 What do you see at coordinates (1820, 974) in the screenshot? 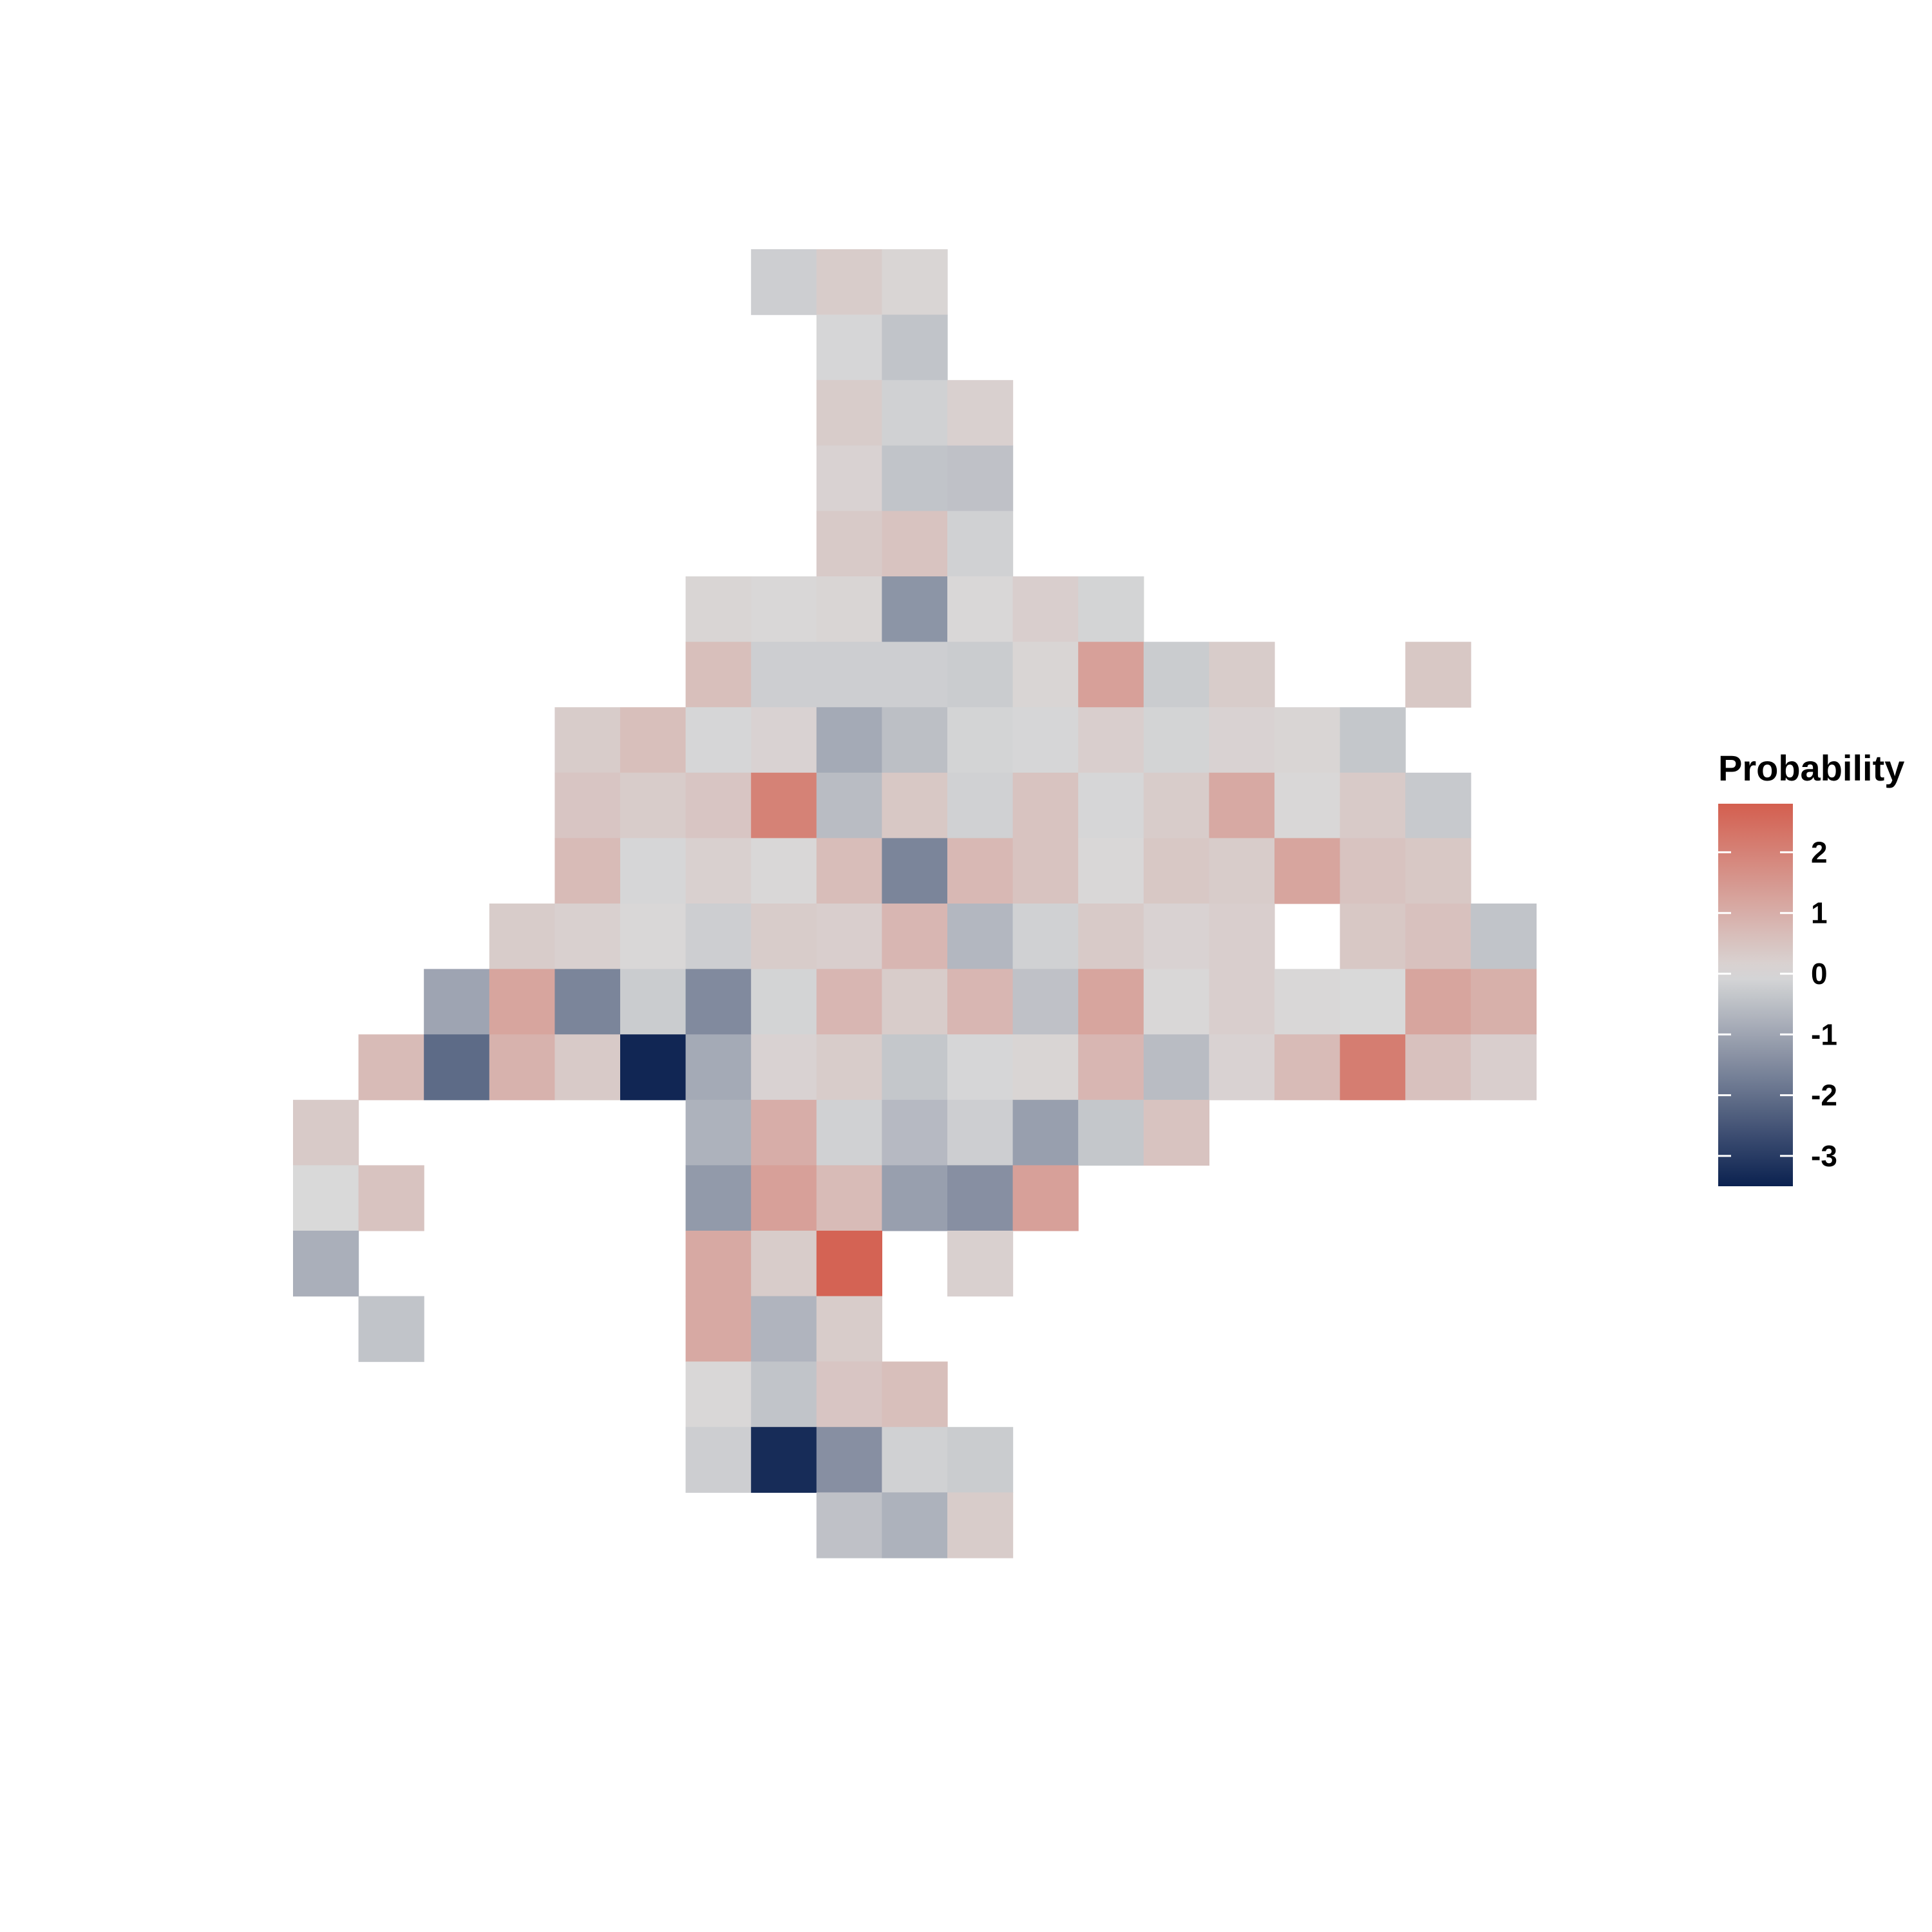
I see `legend-tick-label: 0` at bounding box center [1820, 974].